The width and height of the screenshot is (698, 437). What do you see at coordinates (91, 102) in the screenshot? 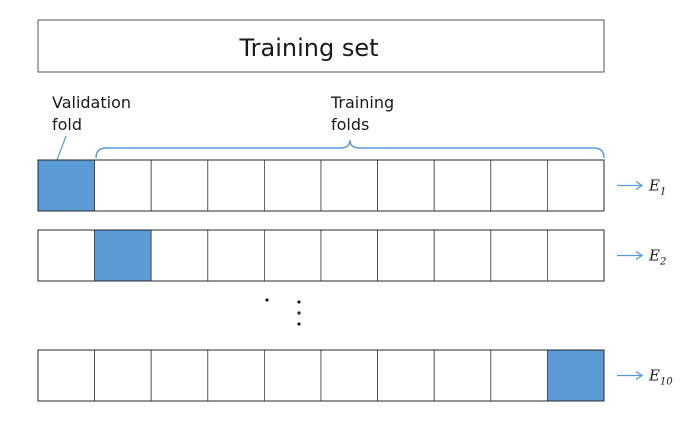
I see `validation-fold-label-line1: Validation` at bounding box center [91, 102].